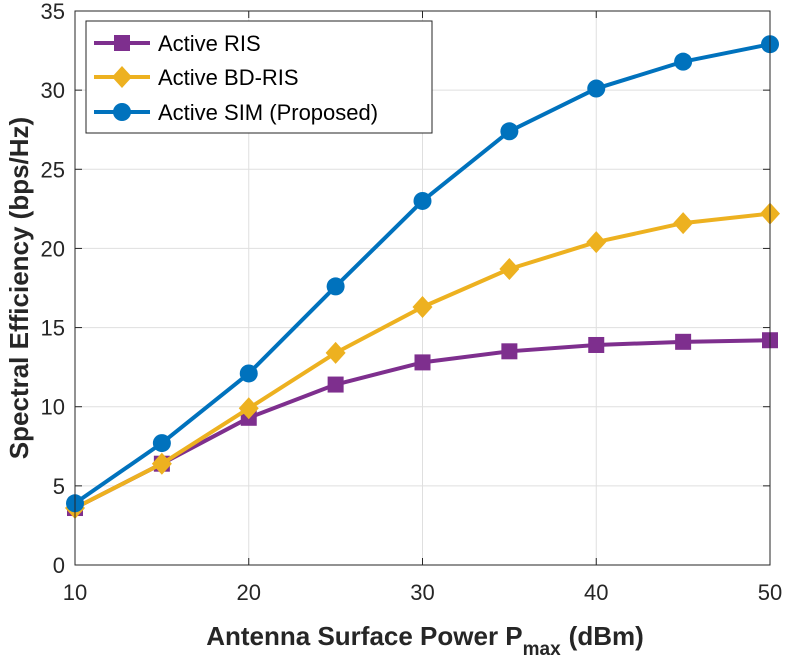 Image resolution: width=787 pixels, height=661 pixels. I want to click on y-tick-label: 0, so click(59, 565).